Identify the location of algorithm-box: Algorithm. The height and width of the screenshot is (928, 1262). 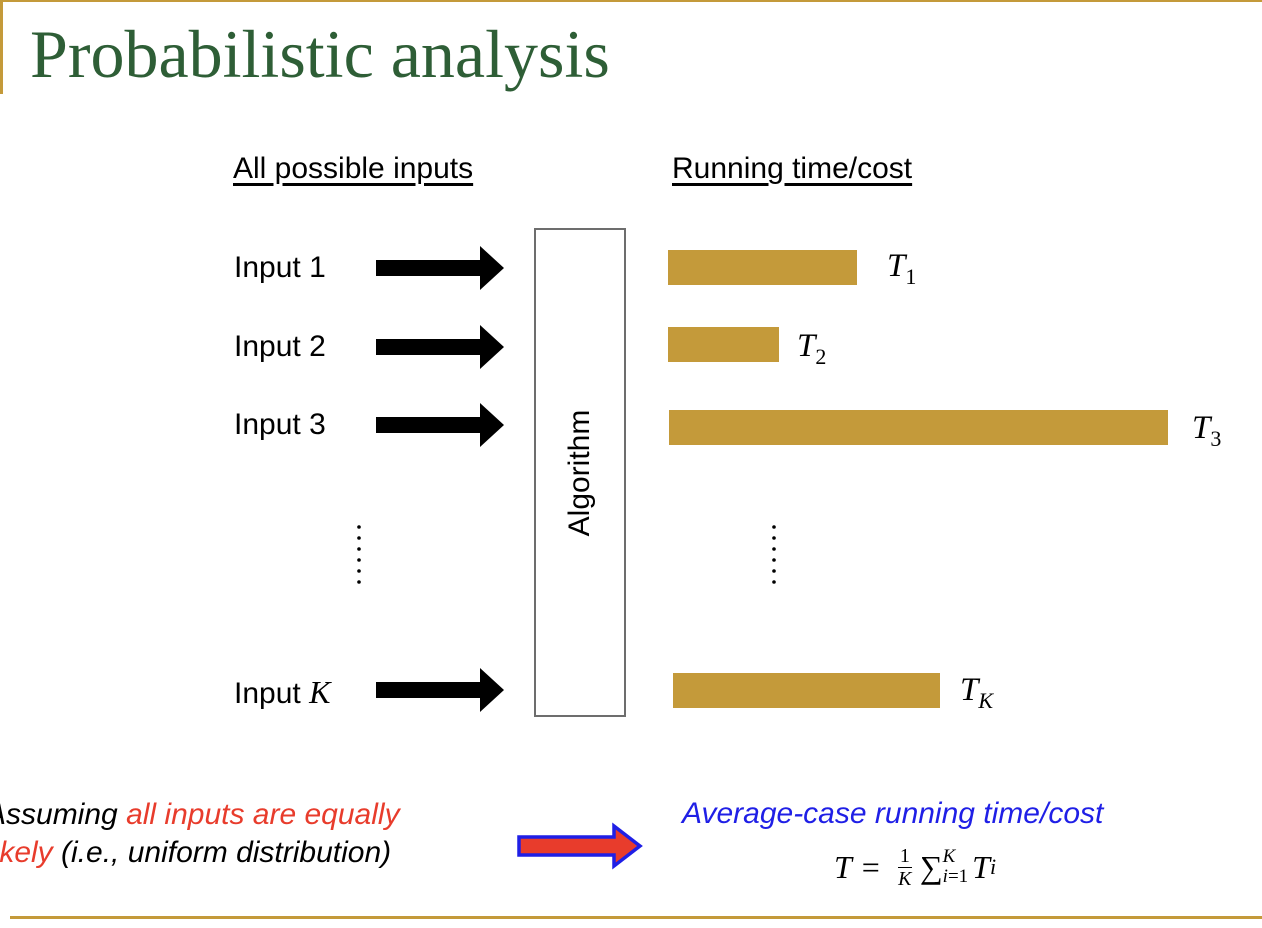
(580, 472).